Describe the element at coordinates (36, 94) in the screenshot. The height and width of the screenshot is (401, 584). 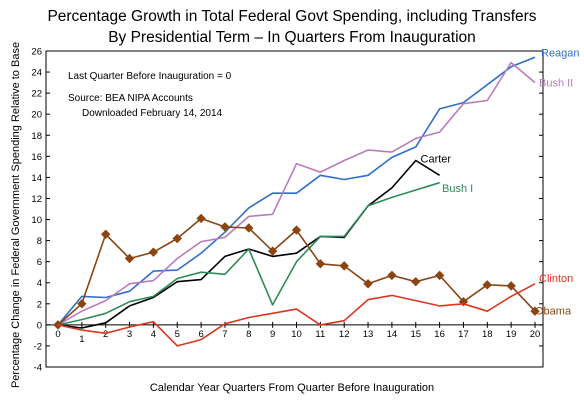
I see `y-tick-label: 22` at that location.